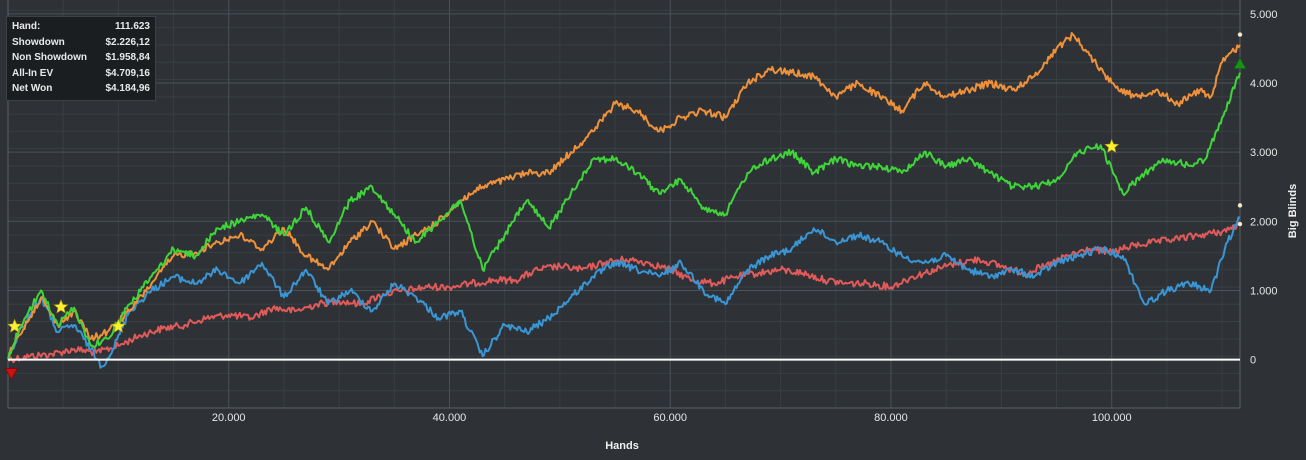 The width and height of the screenshot is (1306, 460). What do you see at coordinates (1264, 15) in the screenshot?
I see `y-tick-label: 5.000` at bounding box center [1264, 15].